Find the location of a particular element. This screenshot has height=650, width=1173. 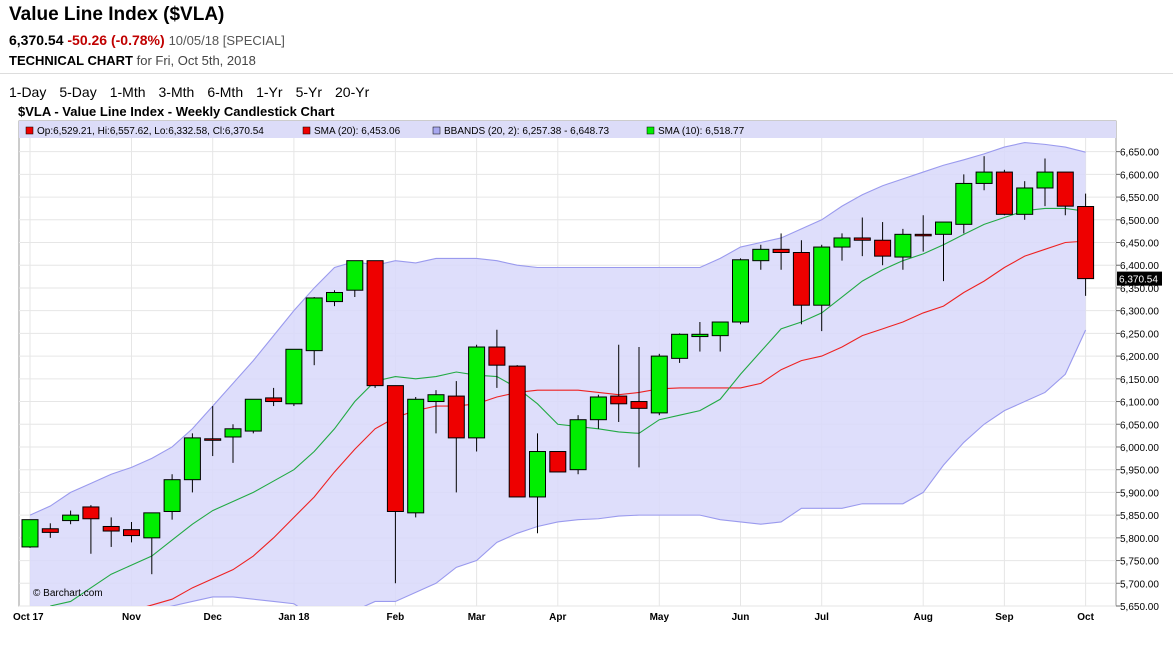

y-tick-label: 6,100.00 is located at coordinates (1139, 403).